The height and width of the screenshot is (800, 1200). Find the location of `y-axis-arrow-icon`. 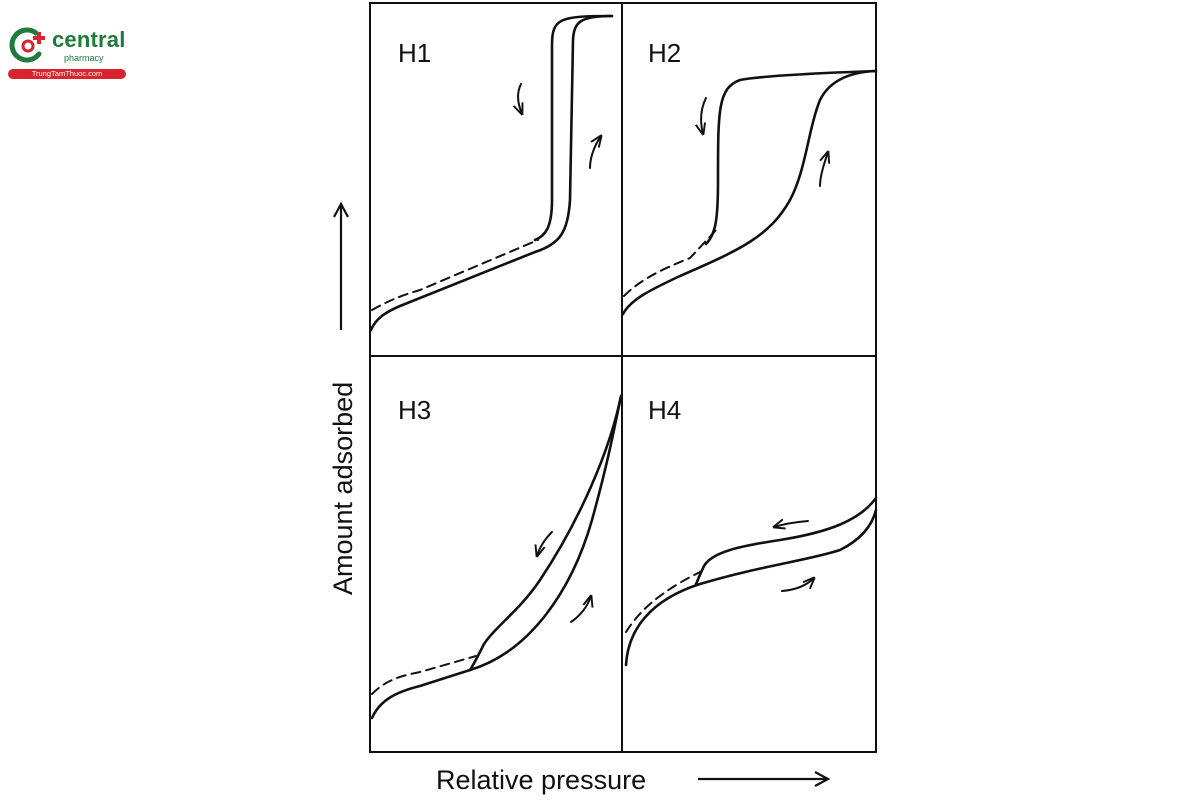

y-axis-arrow-icon is located at coordinates (341, 265).